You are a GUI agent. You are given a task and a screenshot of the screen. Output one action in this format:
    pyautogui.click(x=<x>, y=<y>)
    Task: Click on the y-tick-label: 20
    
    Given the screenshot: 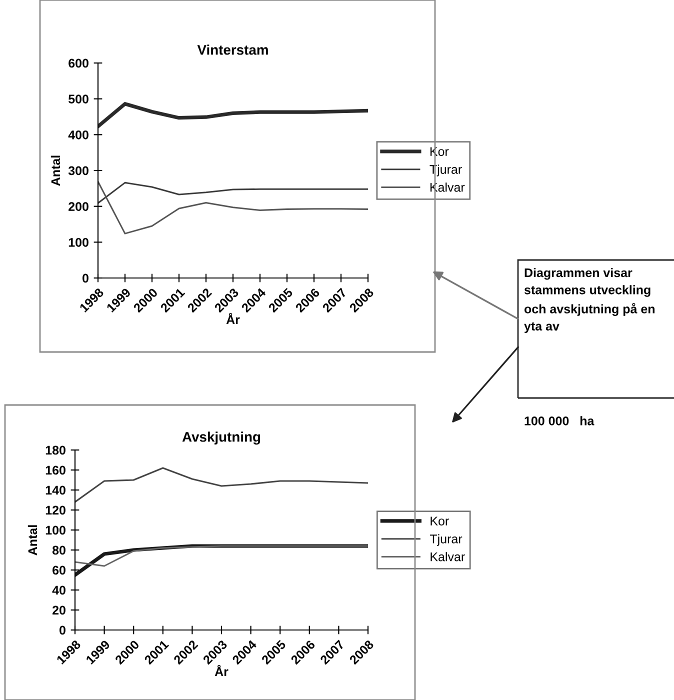 What is the action you would take?
    pyautogui.click(x=59, y=610)
    